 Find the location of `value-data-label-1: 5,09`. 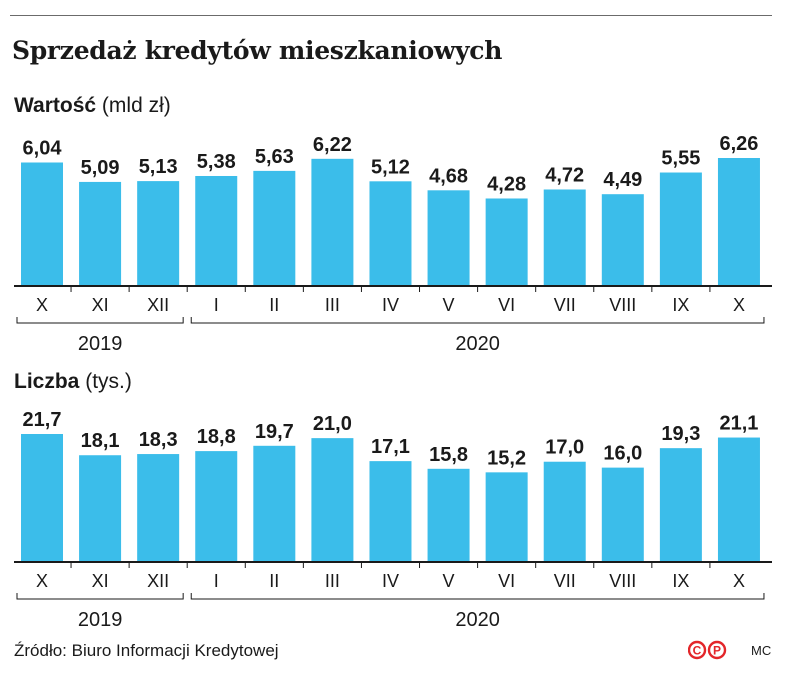

value-data-label-1: 5,09 is located at coordinates (100, 168).